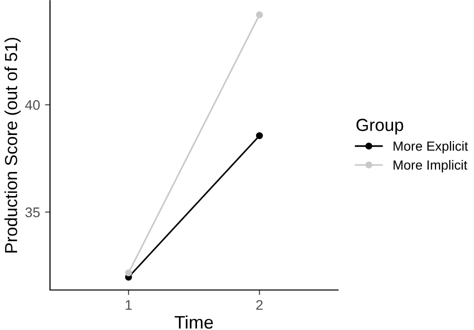  I want to click on legend-label: More Implicit, so click(431, 166).